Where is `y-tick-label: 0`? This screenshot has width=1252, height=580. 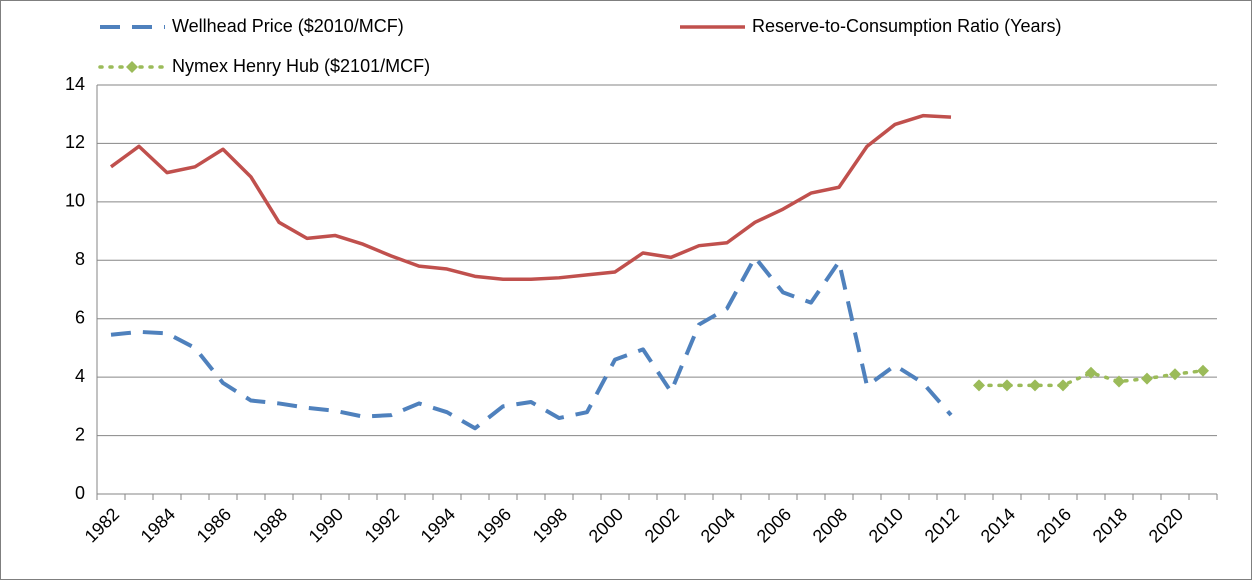 y-tick-label: 0 is located at coordinates (80, 493).